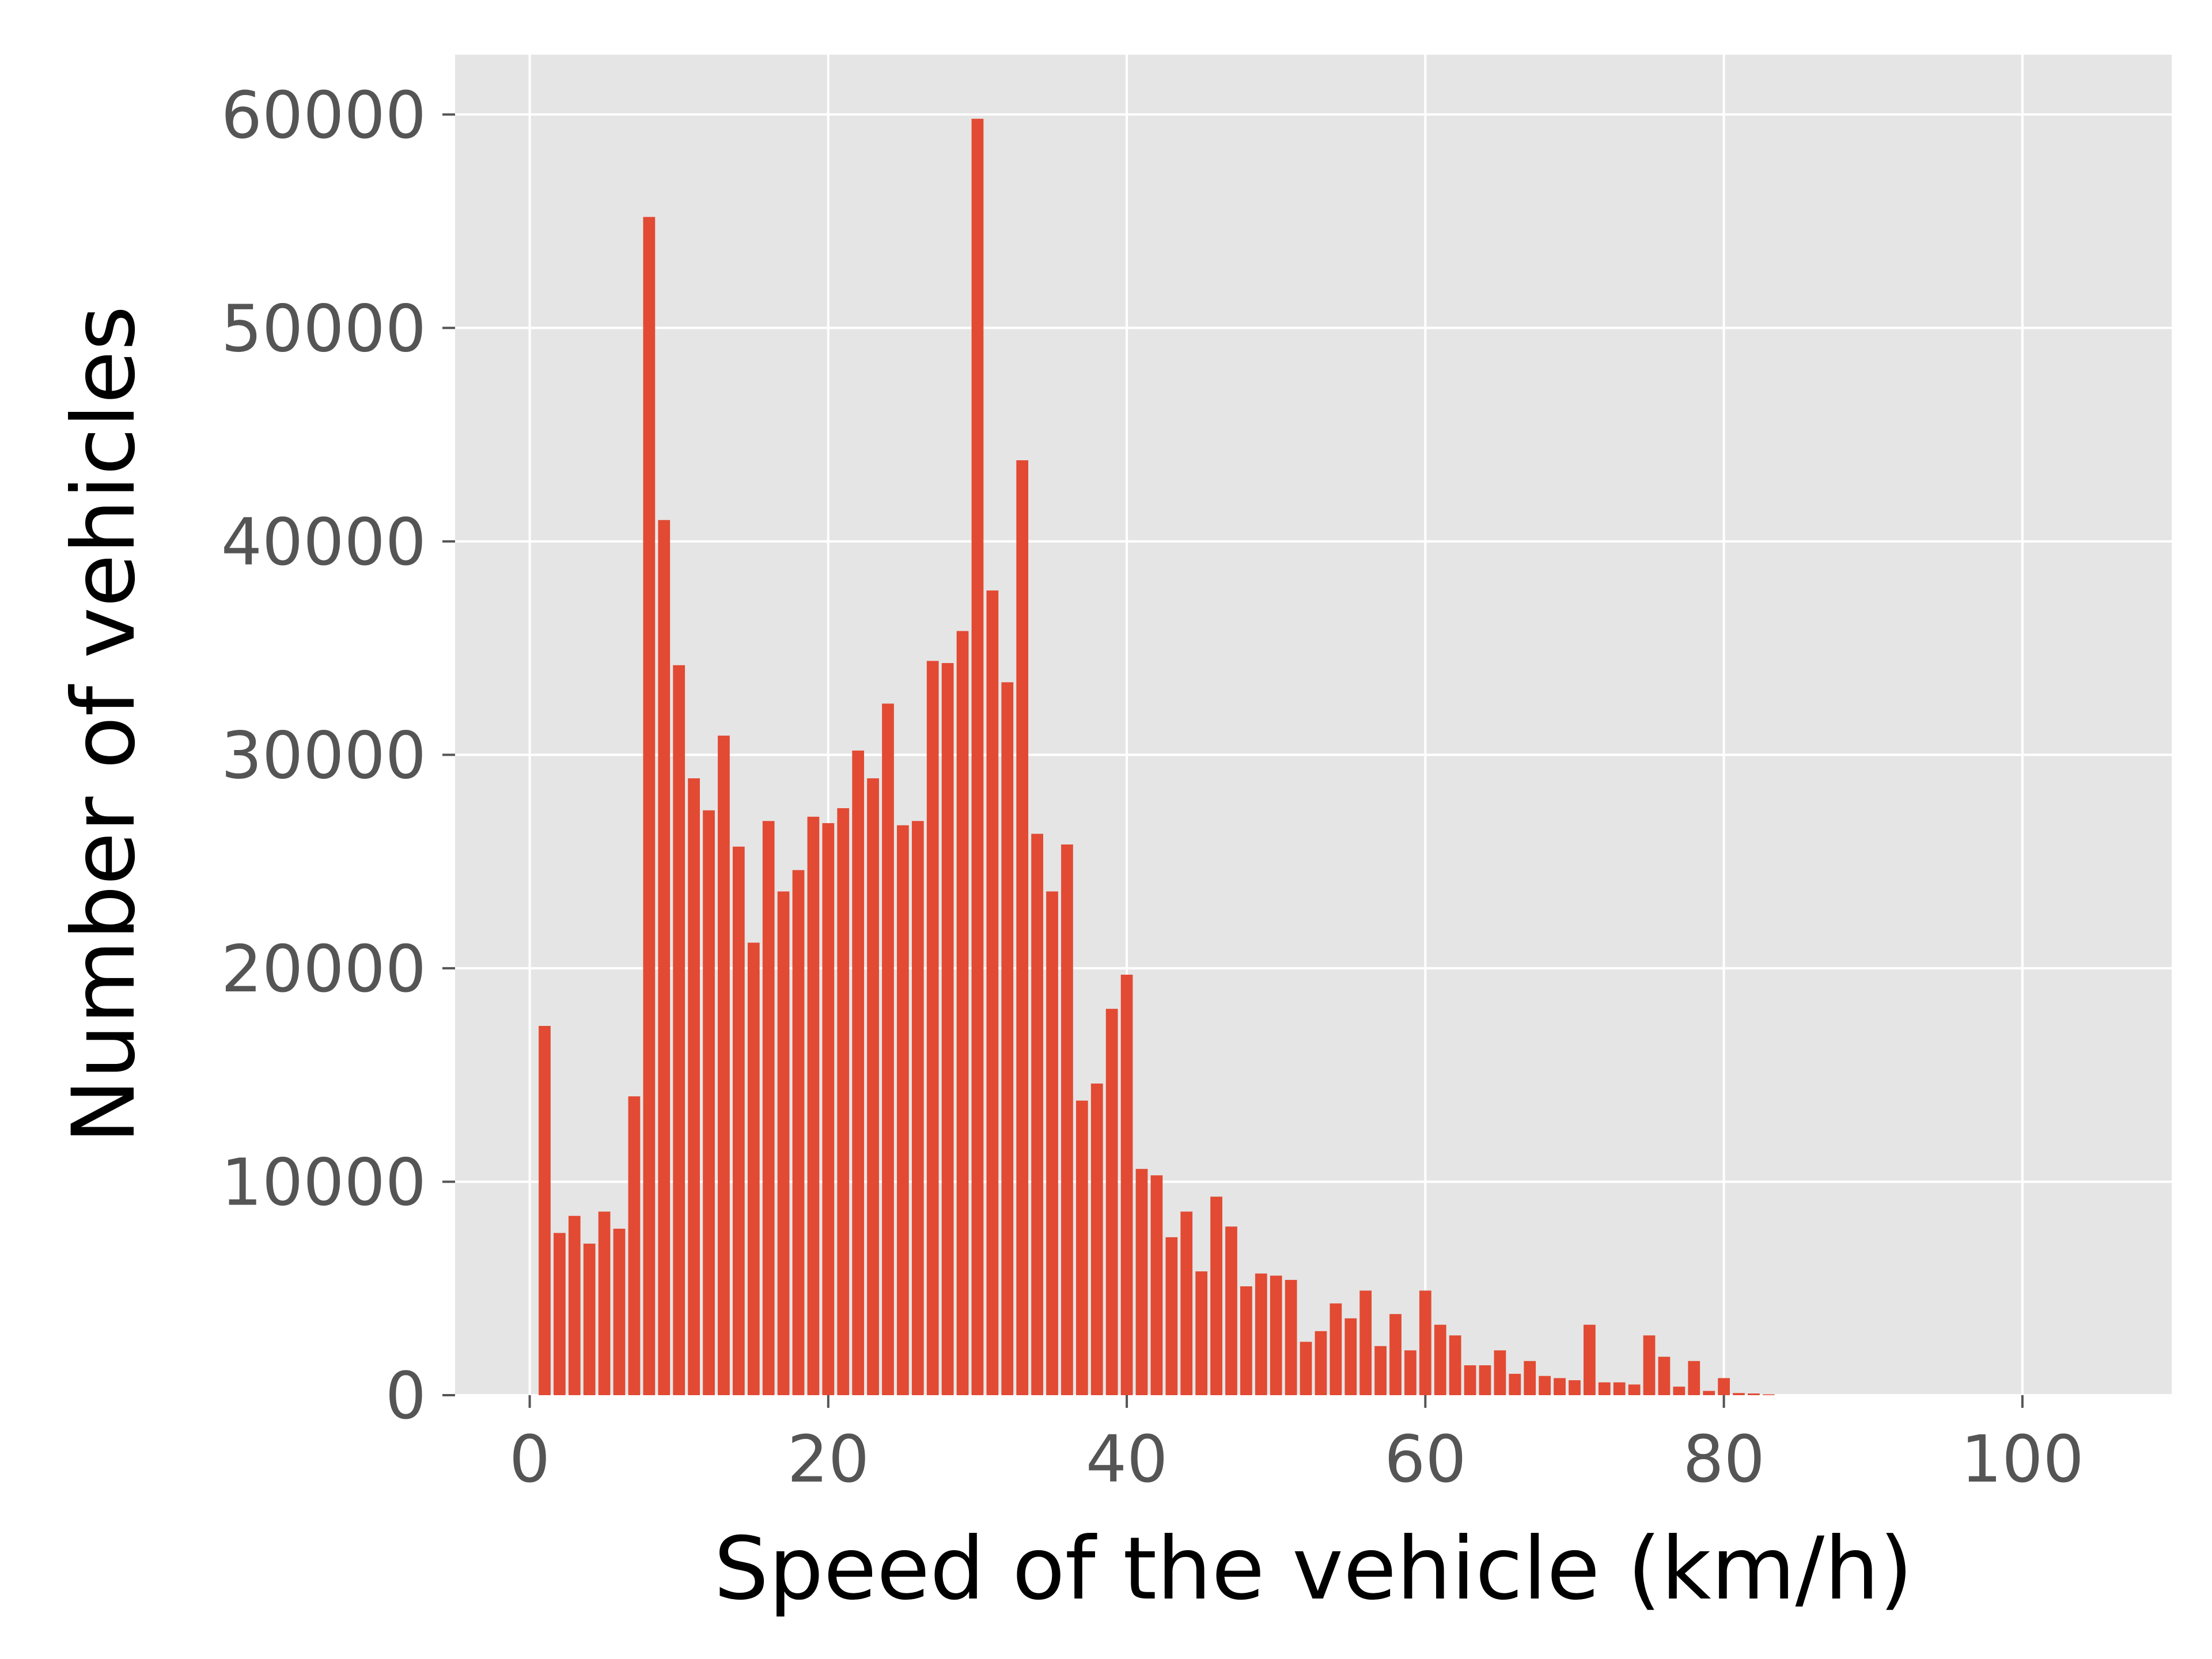 The image size is (2212, 1659). I want to click on y-tick-label: 10000, so click(323, 1182).